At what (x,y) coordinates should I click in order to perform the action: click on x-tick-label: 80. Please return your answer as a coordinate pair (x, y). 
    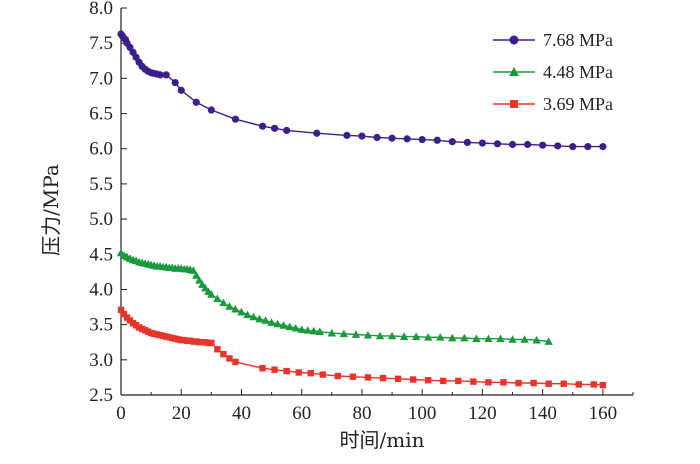
    Looking at the image, I should click on (361, 413).